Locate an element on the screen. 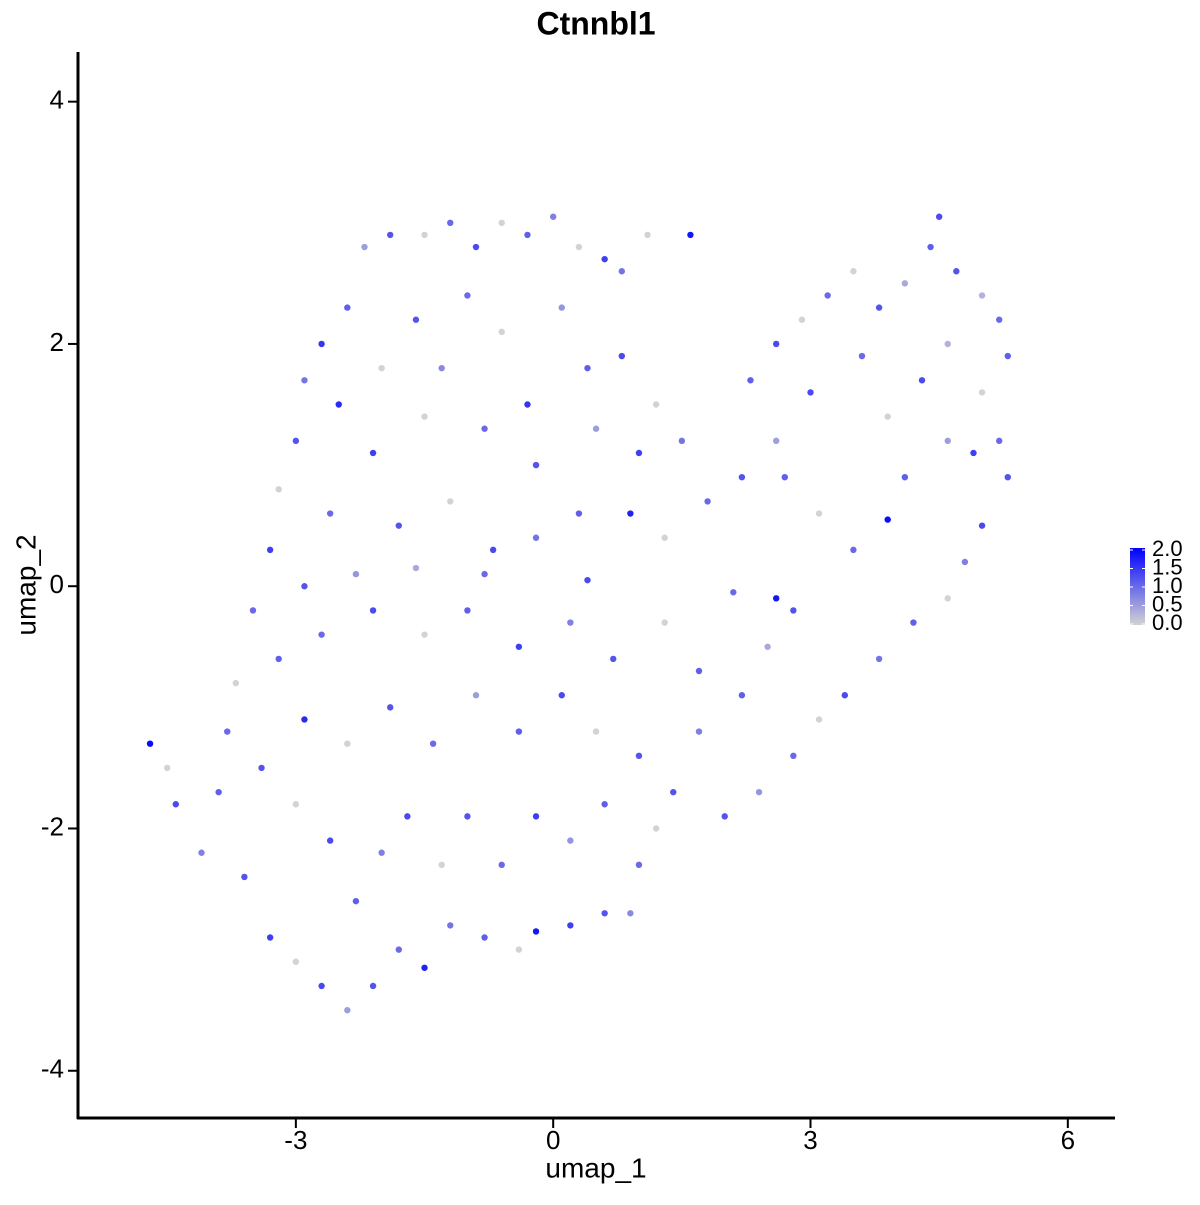 The width and height of the screenshot is (1200, 1205). x-tick-label: 3 is located at coordinates (810, 1140).